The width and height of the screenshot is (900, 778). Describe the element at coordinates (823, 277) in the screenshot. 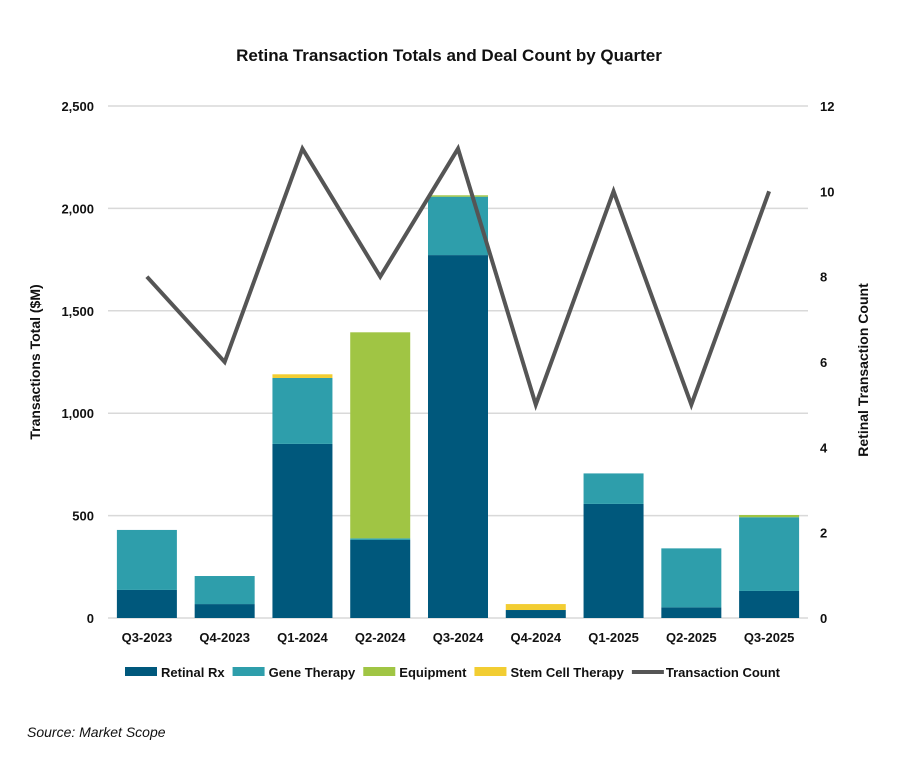

I see `y2-tick-label: 8` at that location.